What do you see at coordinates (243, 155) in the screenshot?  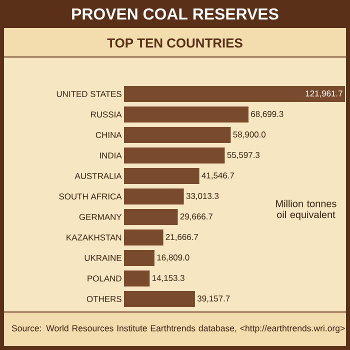 I see `data-label: 55,597.3` at bounding box center [243, 155].